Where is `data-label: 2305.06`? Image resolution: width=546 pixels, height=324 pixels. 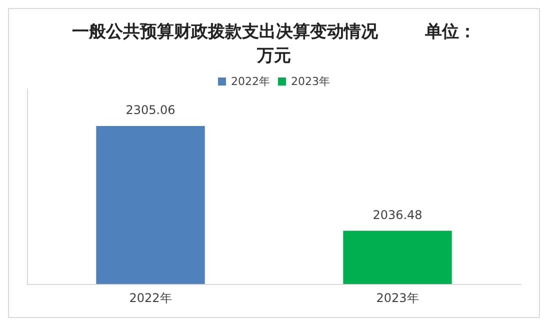 data-label: 2305.06 is located at coordinates (151, 110).